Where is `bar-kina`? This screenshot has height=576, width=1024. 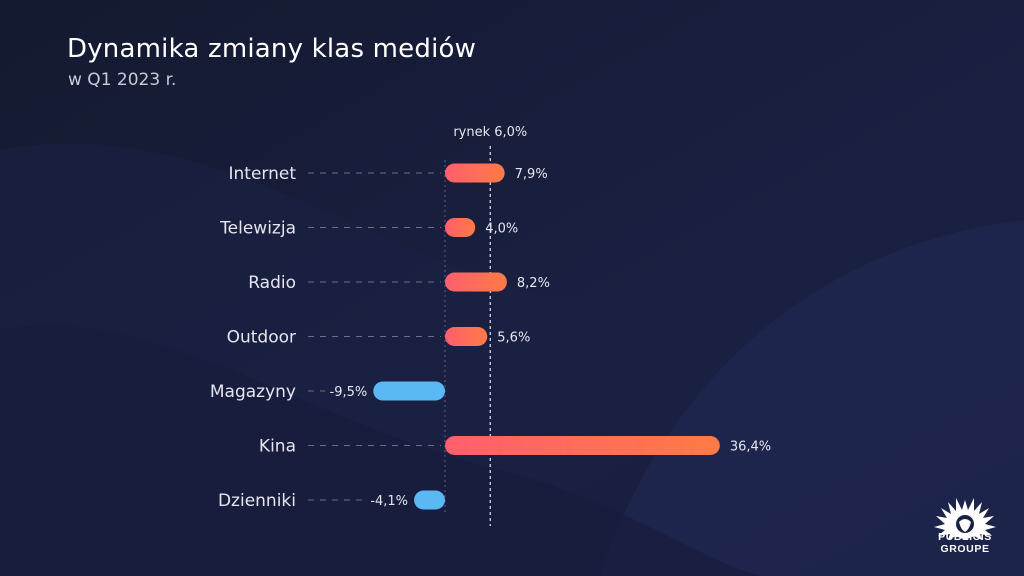 bar-kina is located at coordinates (582, 445).